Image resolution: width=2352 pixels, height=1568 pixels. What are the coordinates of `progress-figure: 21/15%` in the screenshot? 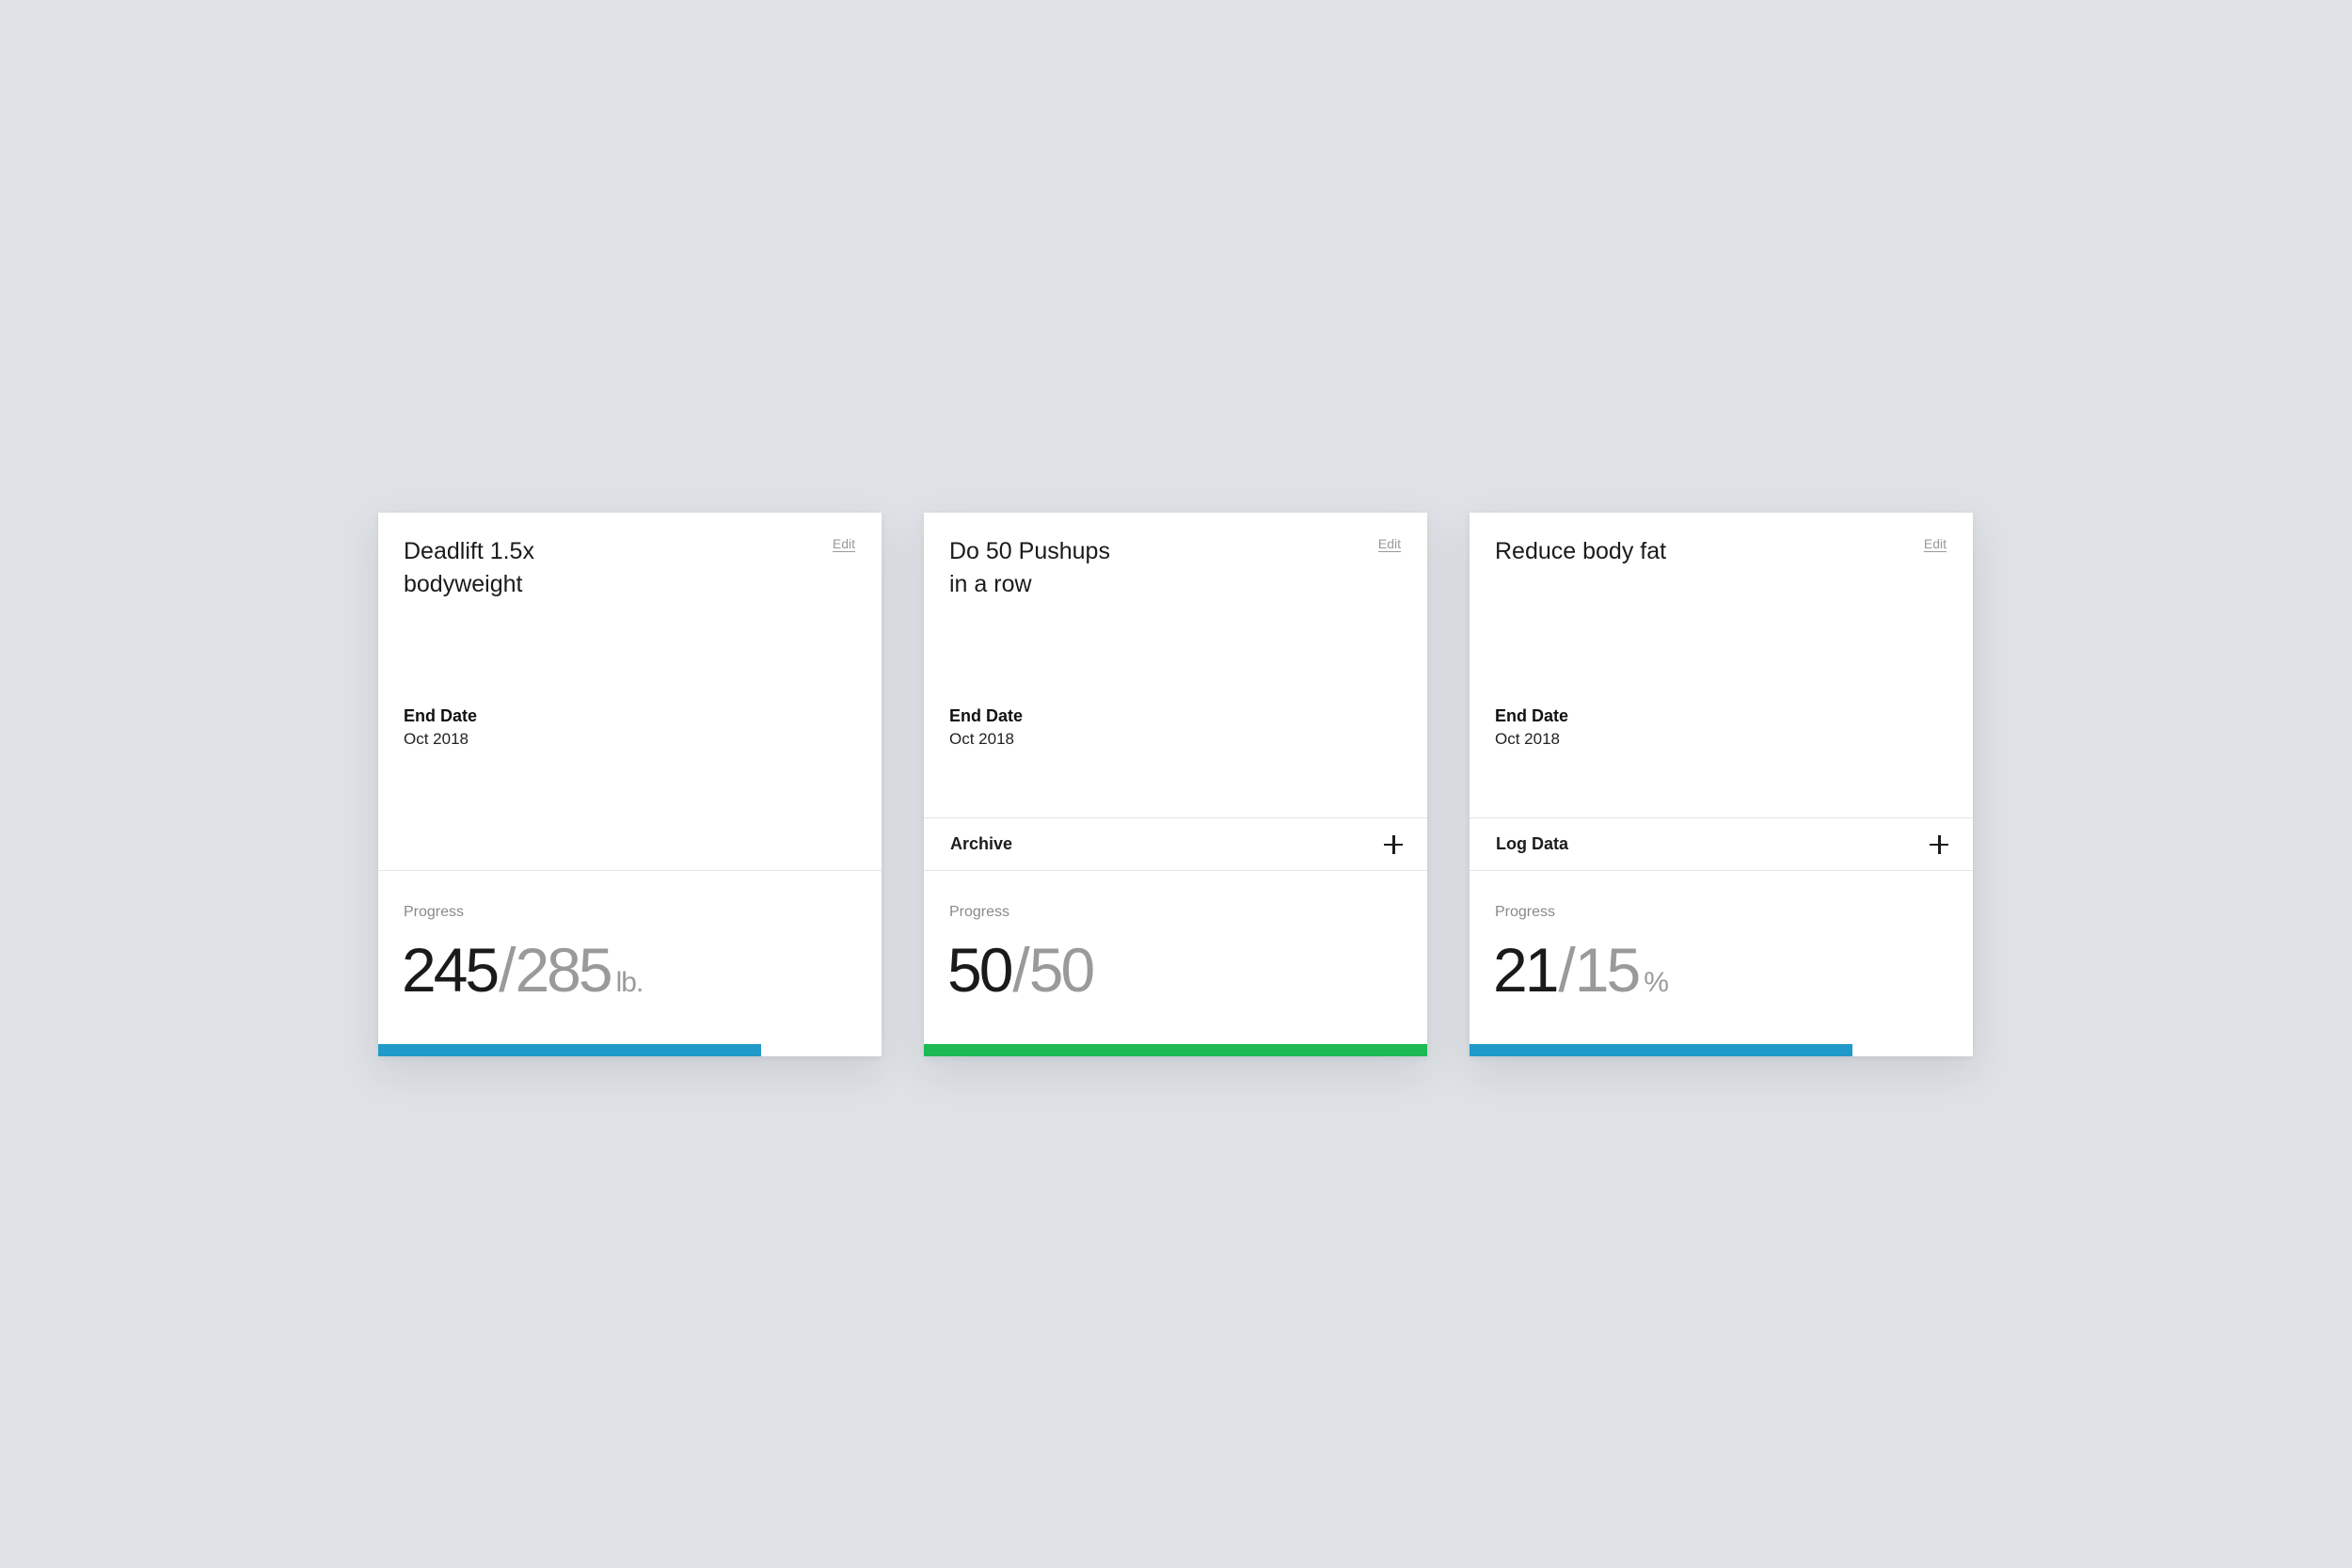 It's located at (1581, 976).